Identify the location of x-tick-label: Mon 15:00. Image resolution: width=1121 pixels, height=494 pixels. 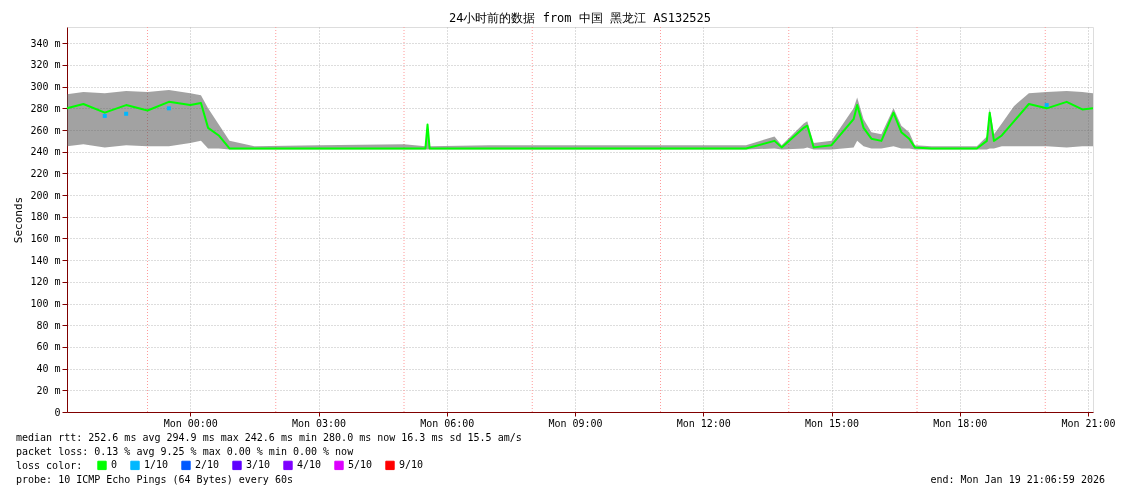
(832, 423).